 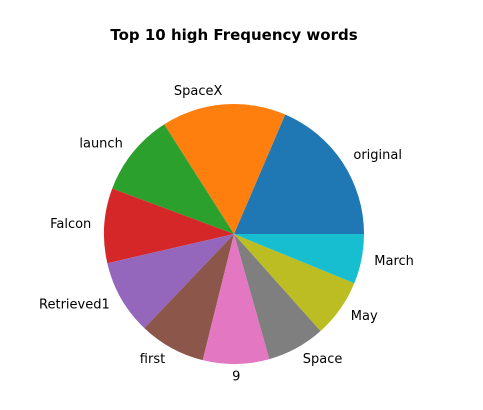 What do you see at coordinates (100, 144) in the screenshot?
I see `pie-label-launch: launch` at bounding box center [100, 144].